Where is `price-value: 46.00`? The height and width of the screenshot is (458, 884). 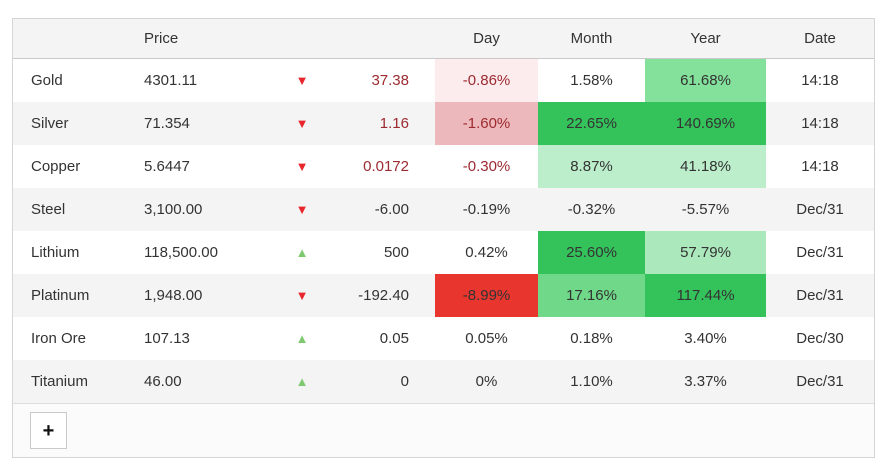
price-value: 46.00 is located at coordinates (200, 381).